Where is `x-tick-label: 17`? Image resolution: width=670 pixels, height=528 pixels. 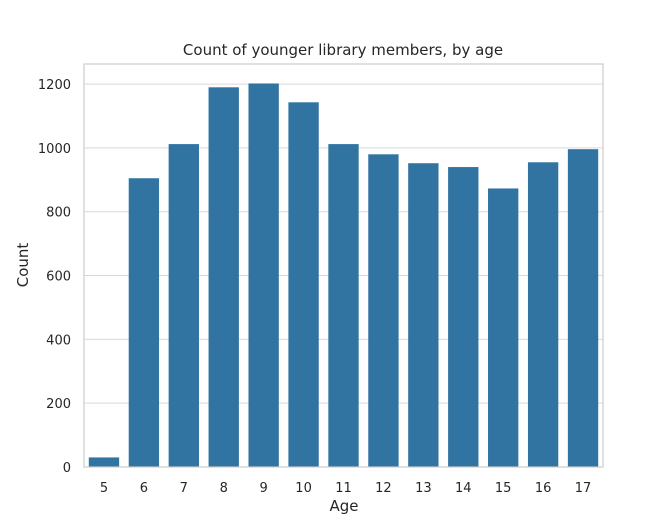
x-tick-label: 17 is located at coordinates (583, 488).